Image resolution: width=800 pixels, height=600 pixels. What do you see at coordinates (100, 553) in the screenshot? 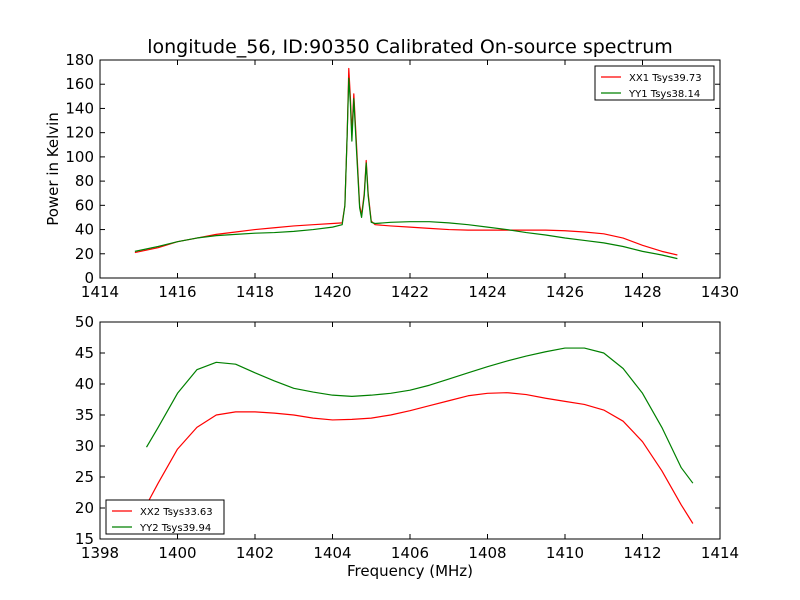
I see `x-tick-label: 1398` at bounding box center [100, 553].